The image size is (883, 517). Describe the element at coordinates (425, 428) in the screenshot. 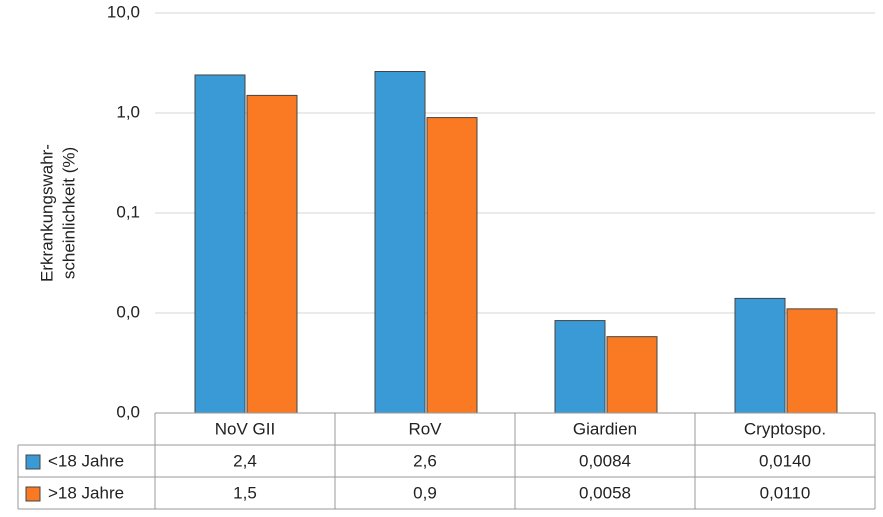

I see `x-tick-label: RoV` at that location.